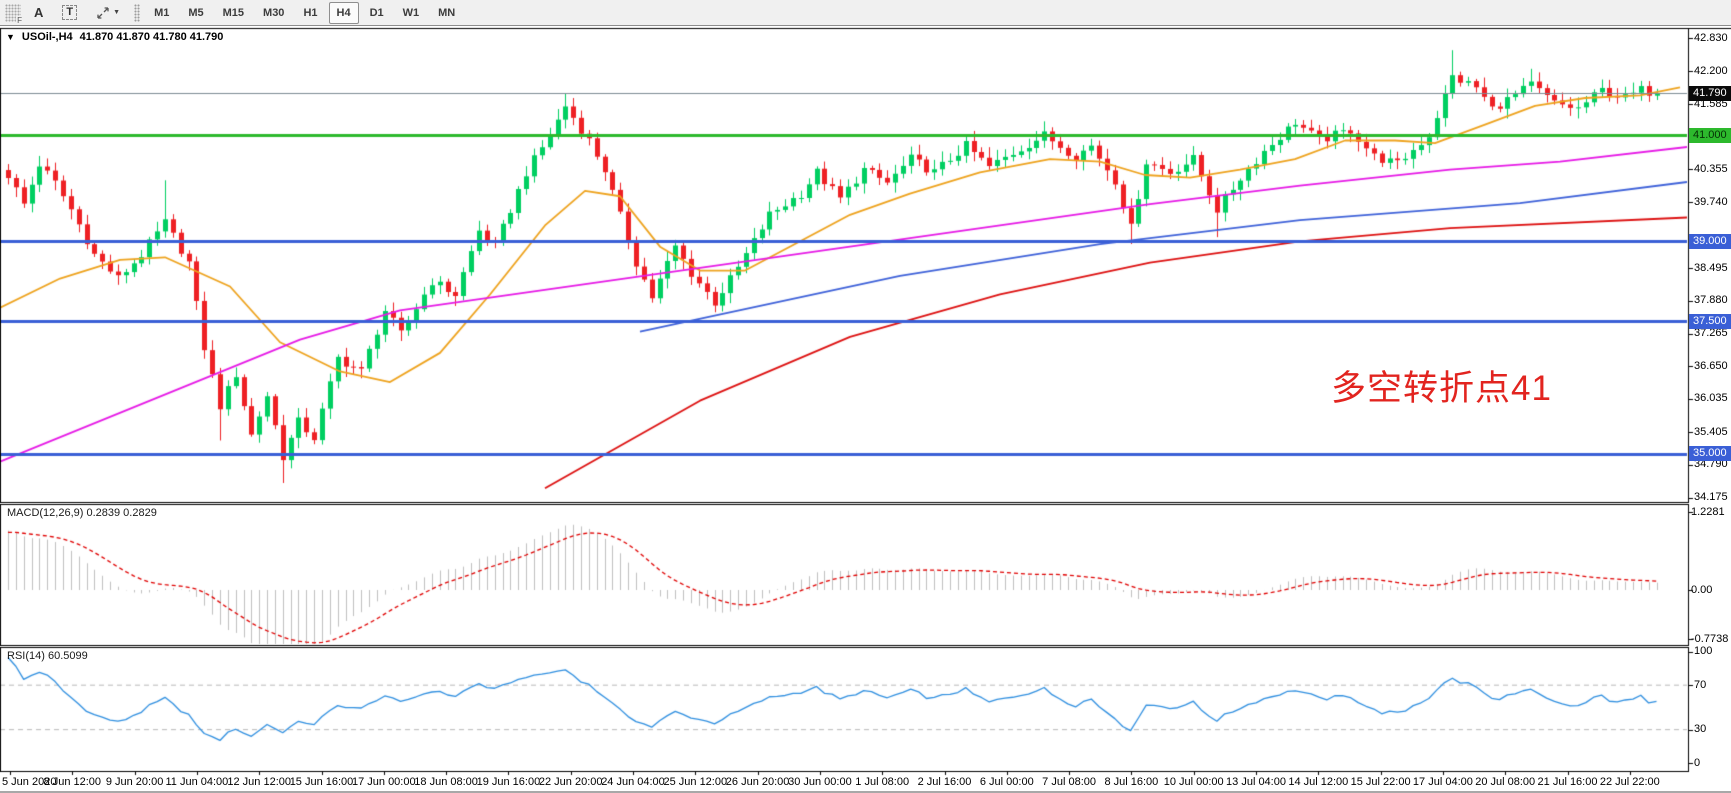  I want to click on window-bottom-edge, so click(865, 792).